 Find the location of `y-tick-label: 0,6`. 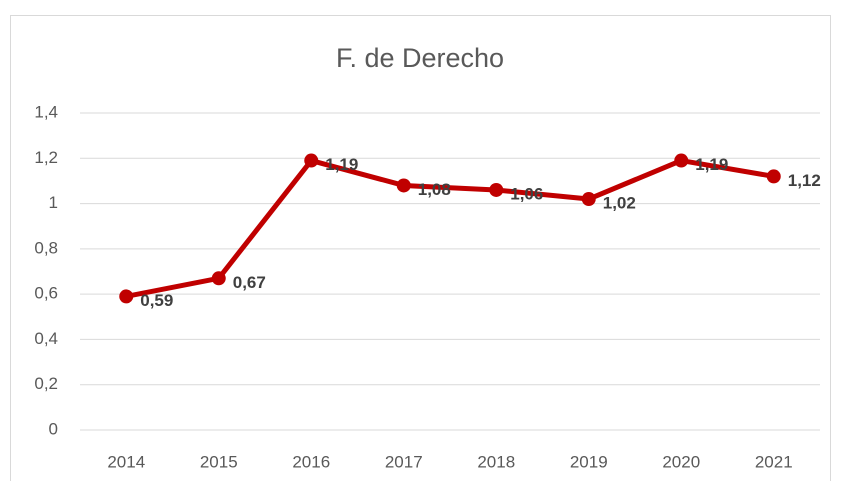

y-tick-label: 0,6 is located at coordinates (46, 293).